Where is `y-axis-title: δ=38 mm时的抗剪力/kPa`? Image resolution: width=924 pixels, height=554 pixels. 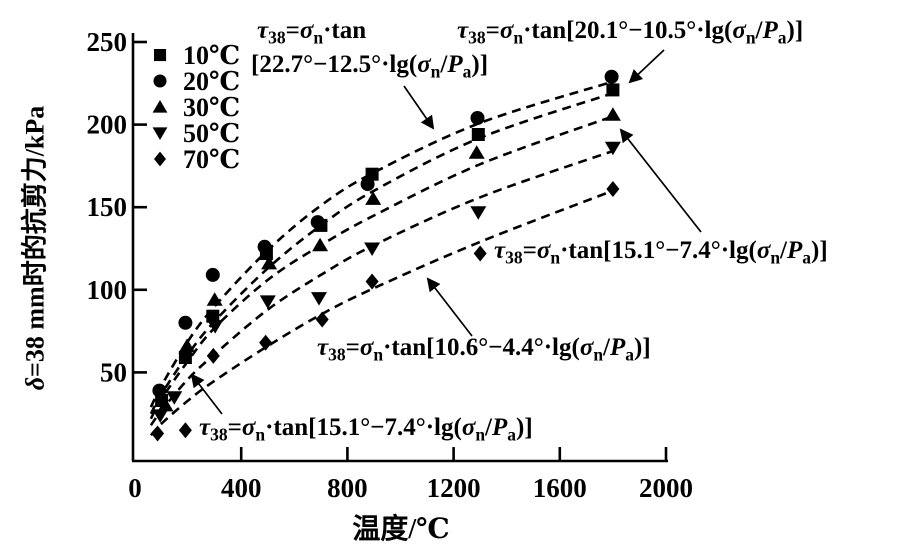 y-axis-title: δ=38 mm时的抗剪力/kPa is located at coordinates (35, 248).